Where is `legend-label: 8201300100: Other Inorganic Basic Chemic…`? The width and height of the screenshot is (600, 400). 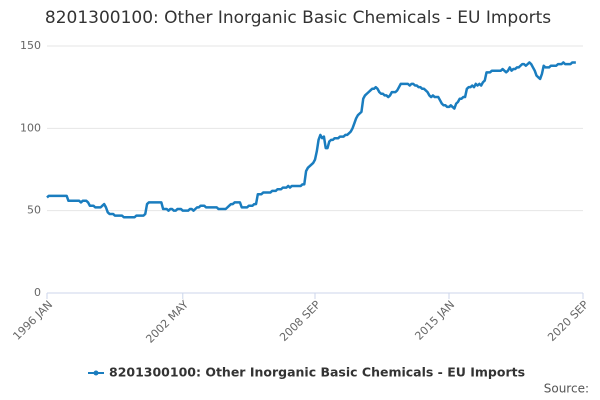
legend-label: 8201300100: Other Inorganic Basic Chemic… is located at coordinates (317, 372).